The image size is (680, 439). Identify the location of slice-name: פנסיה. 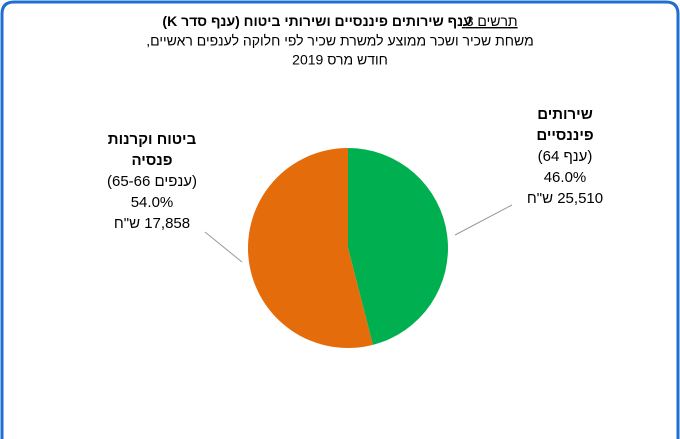
(151, 160).